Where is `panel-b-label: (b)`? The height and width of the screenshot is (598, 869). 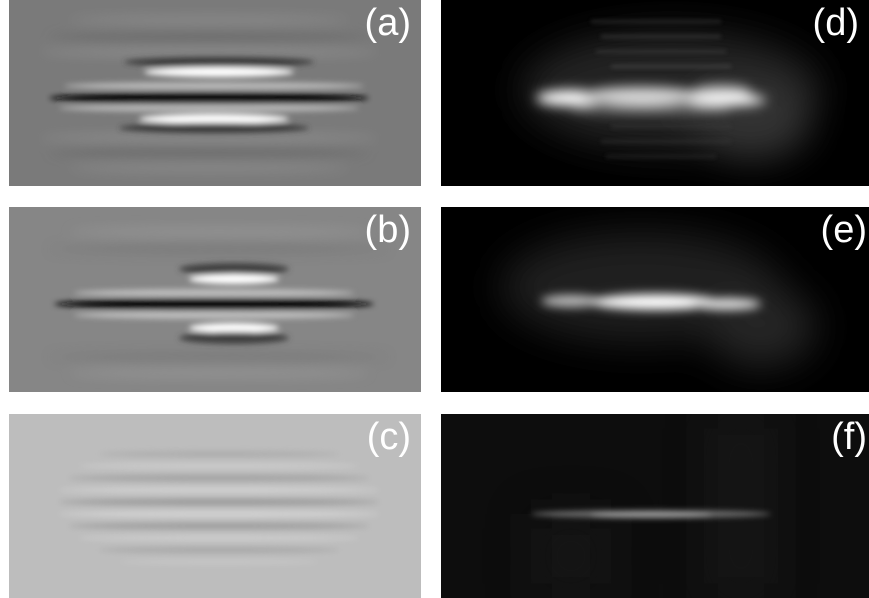
panel-b-label: (b) is located at coordinates (387, 230).